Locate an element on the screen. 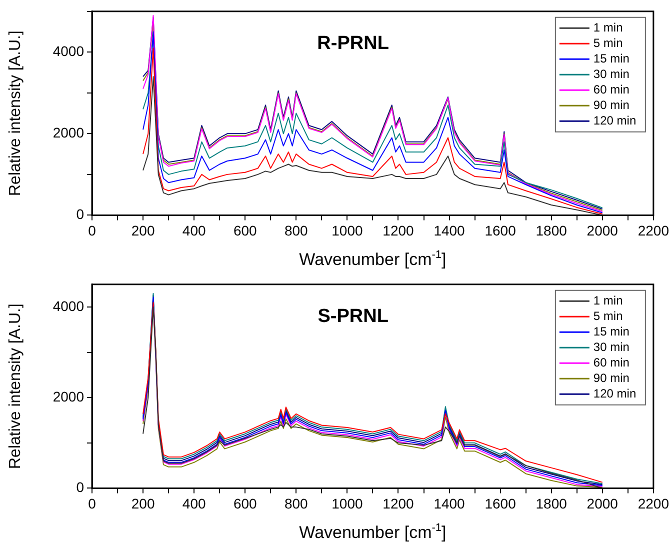 This screenshot has width=672, height=547. text: S-PRNL is located at coordinates (353, 317).